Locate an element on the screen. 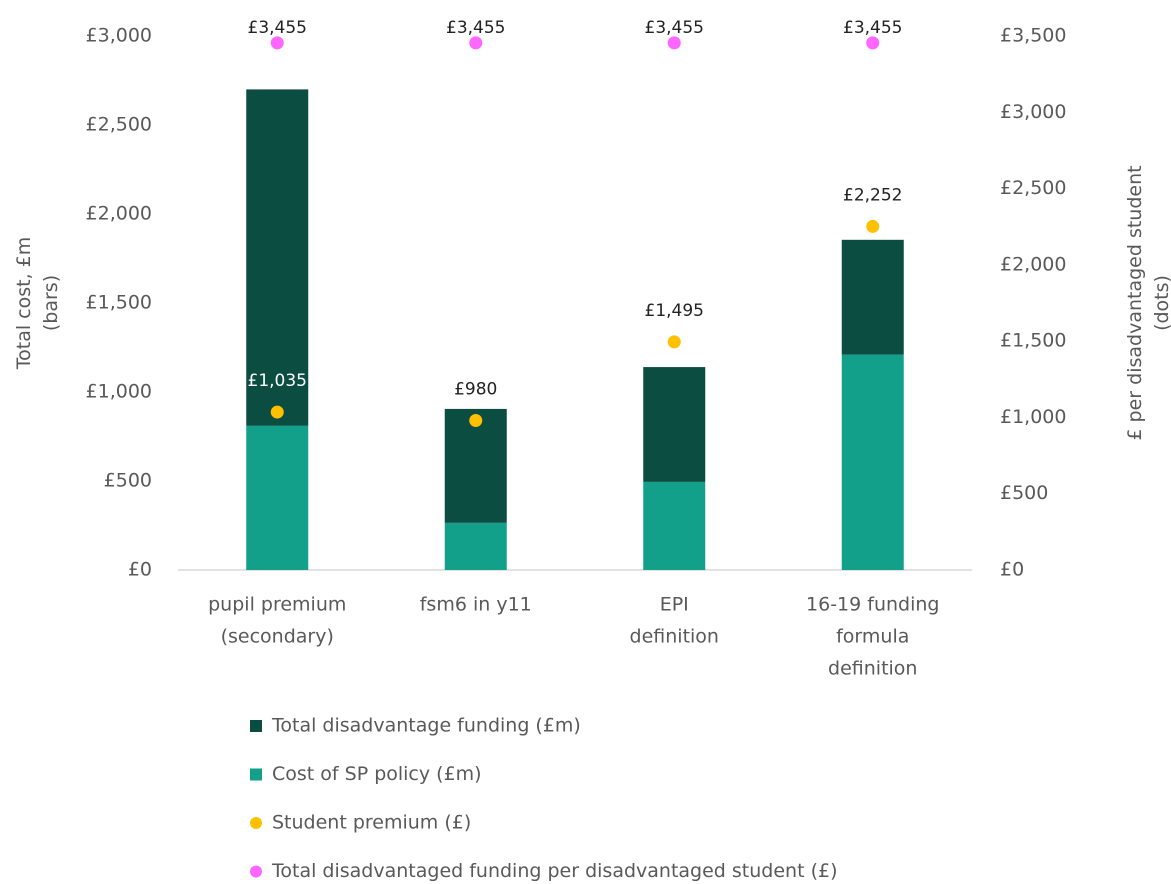 The height and width of the screenshot is (884, 1171). x-tick-label: (secondary) is located at coordinates (277, 637).